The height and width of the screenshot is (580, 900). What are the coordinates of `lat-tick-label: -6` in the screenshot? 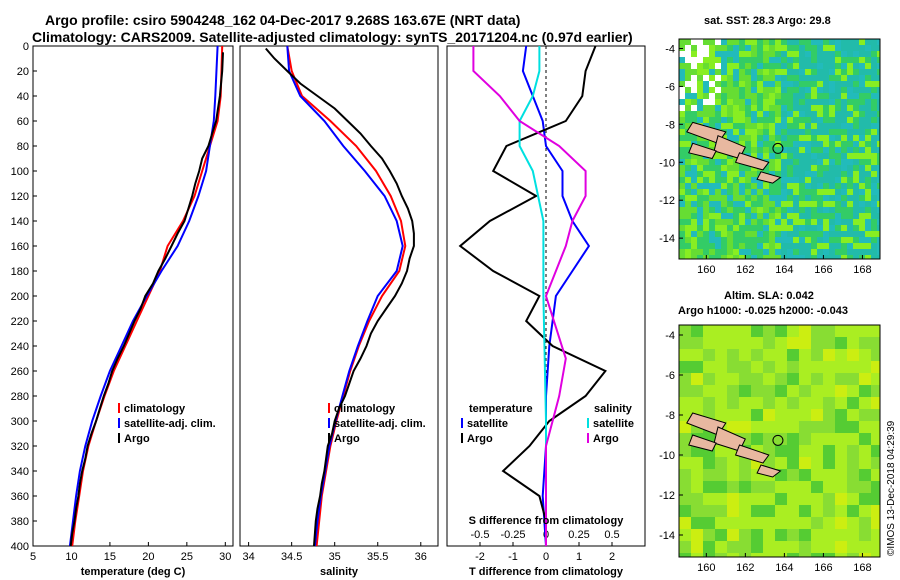 It's located at (670, 87).